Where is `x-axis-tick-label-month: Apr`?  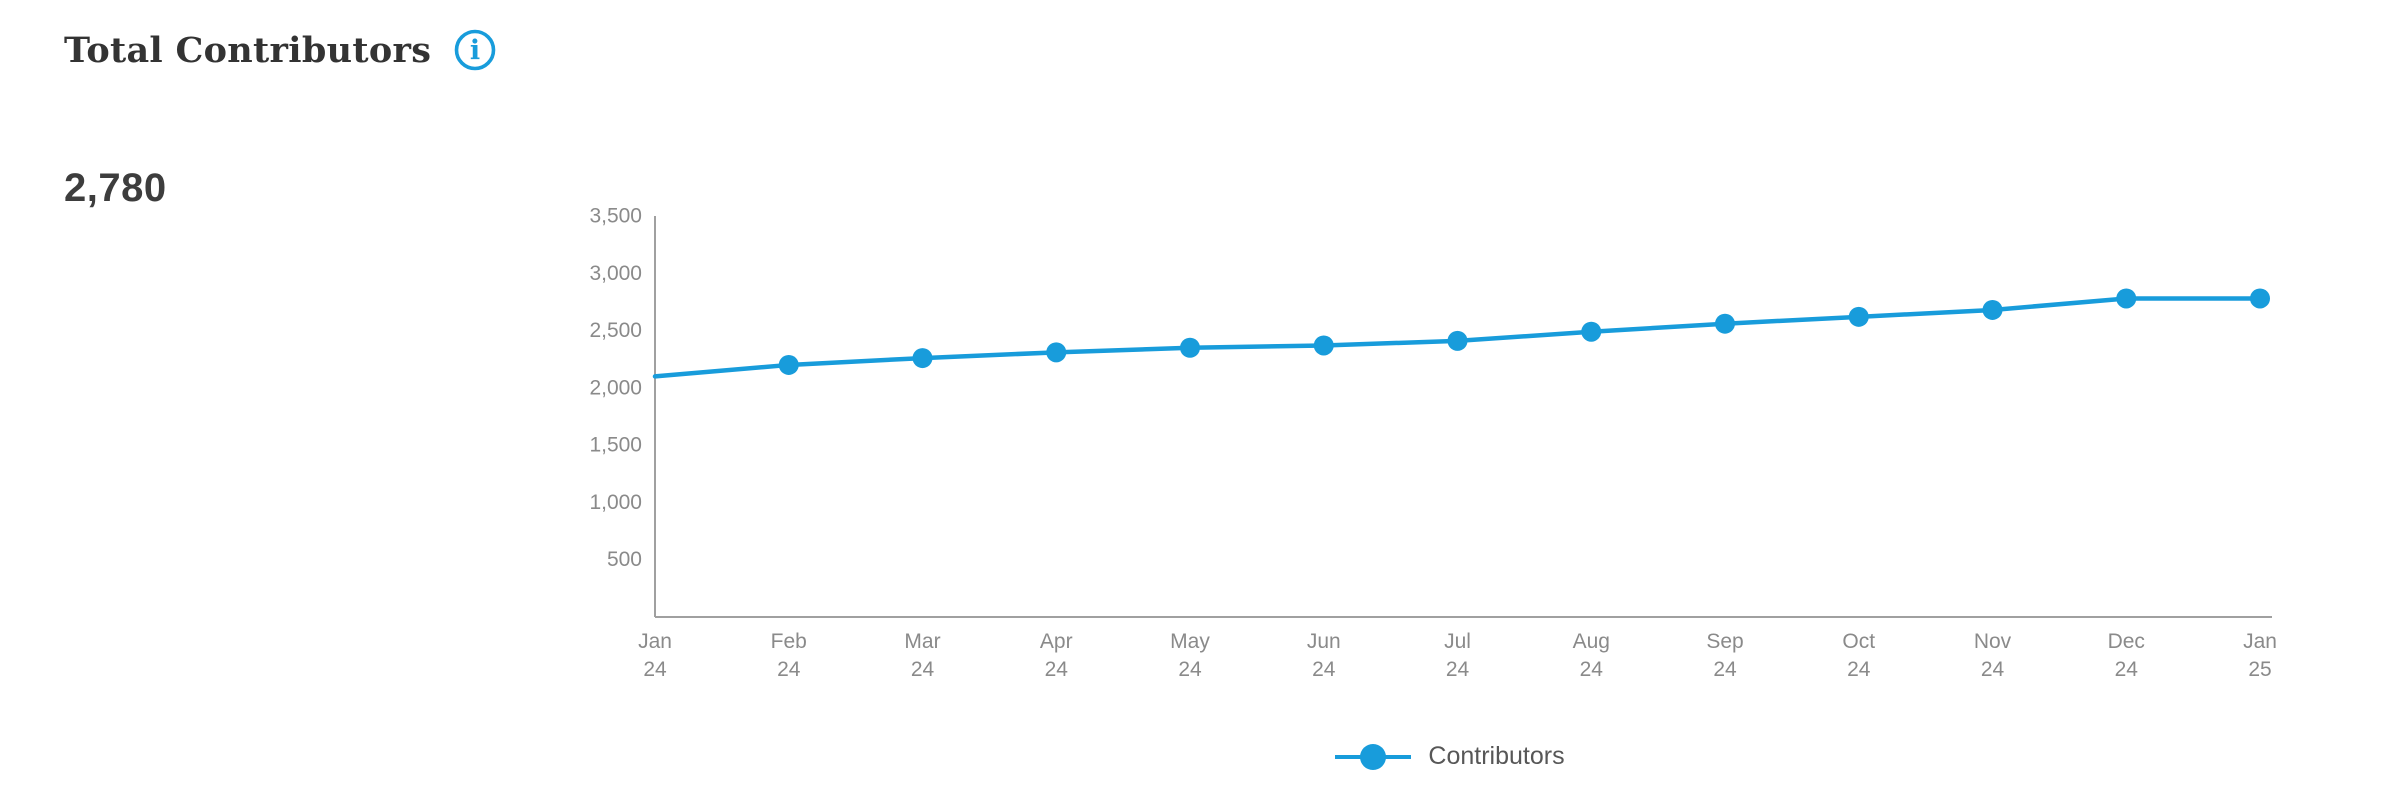 x-axis-tick-label-month: Apr is located at coordinates (1056, 641).